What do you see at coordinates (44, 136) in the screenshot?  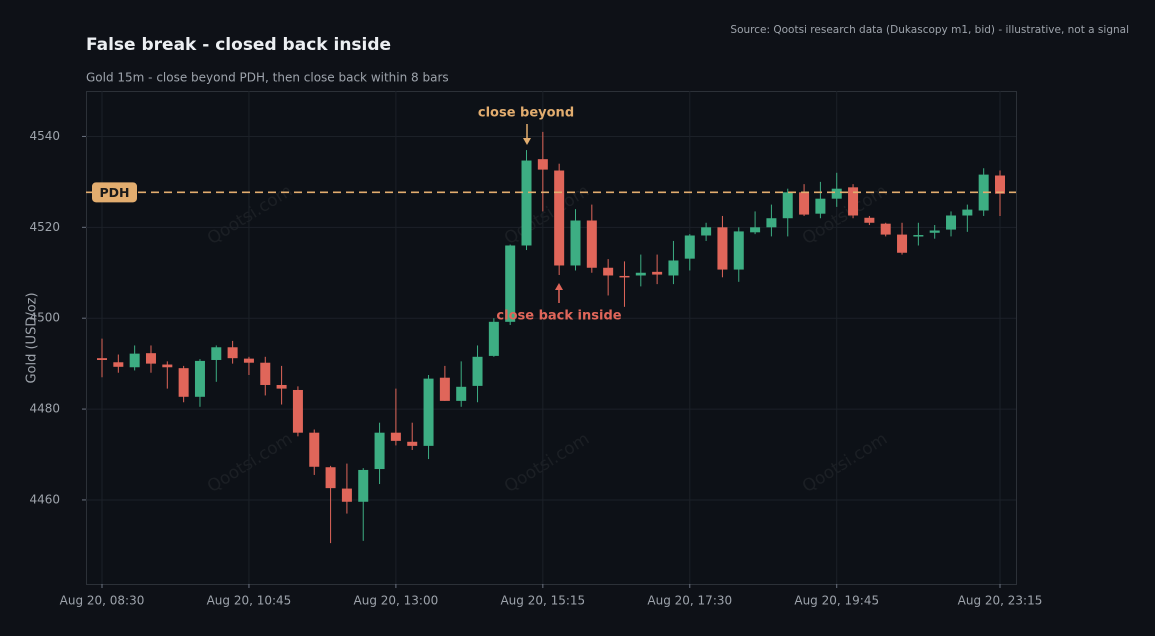 I see `y-tick-label: 4540` at bounding box center [44, 136].